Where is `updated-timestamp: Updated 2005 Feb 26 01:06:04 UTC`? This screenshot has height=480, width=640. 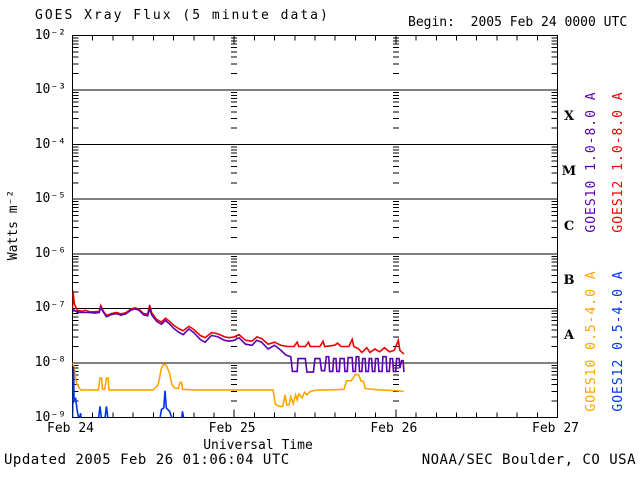 updated-timestamp: Updated 2005 Feb 26 01:06:04 UTC is located at coordinates (147, 460).